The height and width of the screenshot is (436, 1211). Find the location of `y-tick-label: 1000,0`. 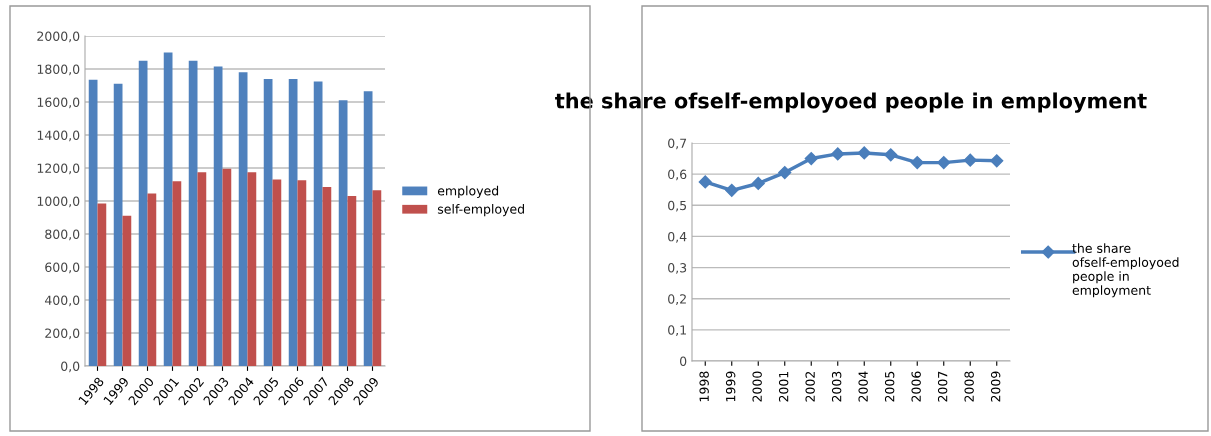

y-tick-label: 1000,0 is located at coordinates (58, 202).